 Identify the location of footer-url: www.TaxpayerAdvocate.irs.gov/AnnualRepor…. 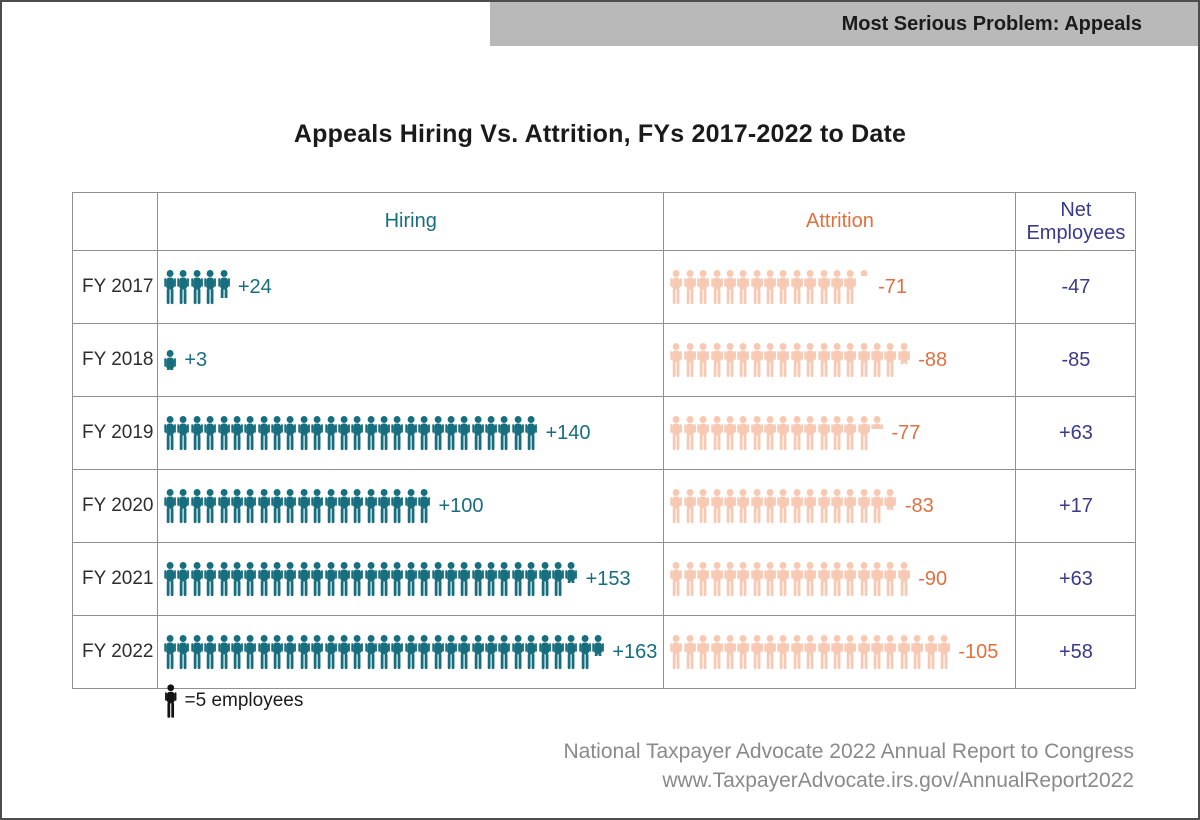
(898, 780).